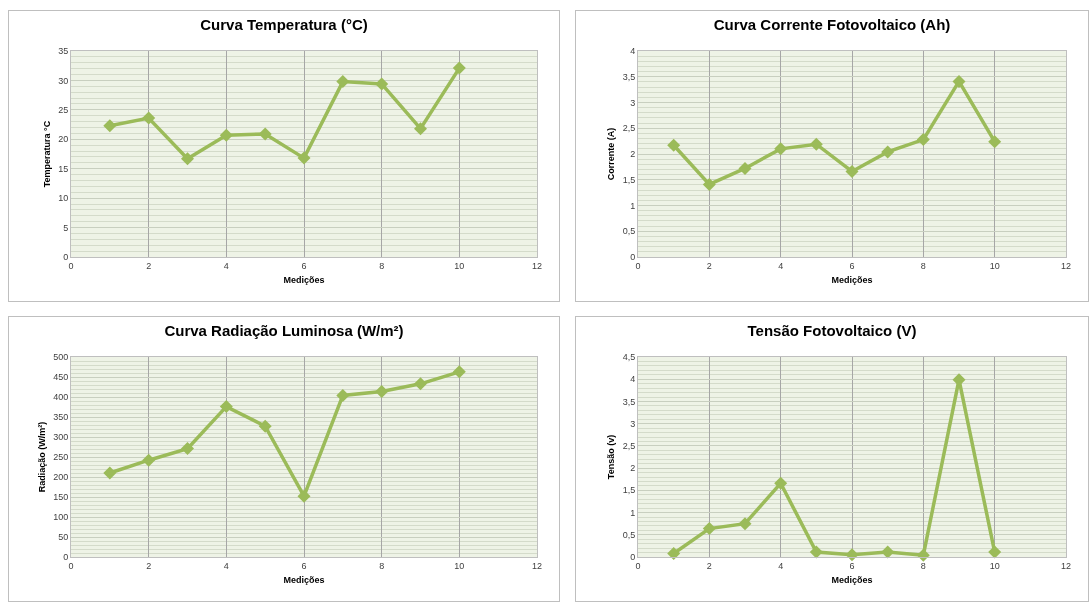  What do you see at coordinates (61, 497) in the screenshot?
I see `y-tick-label: 150` at bounding box center [61, 497].